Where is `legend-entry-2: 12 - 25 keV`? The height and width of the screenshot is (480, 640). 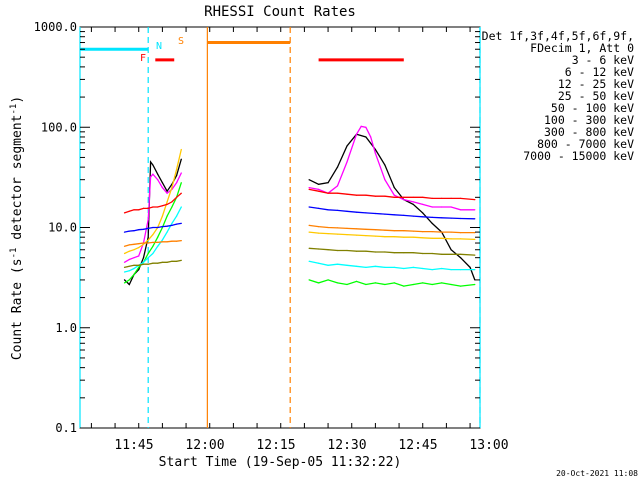 legend-entry-2: 12 - 25 keV is located at coordinates (596, 84).